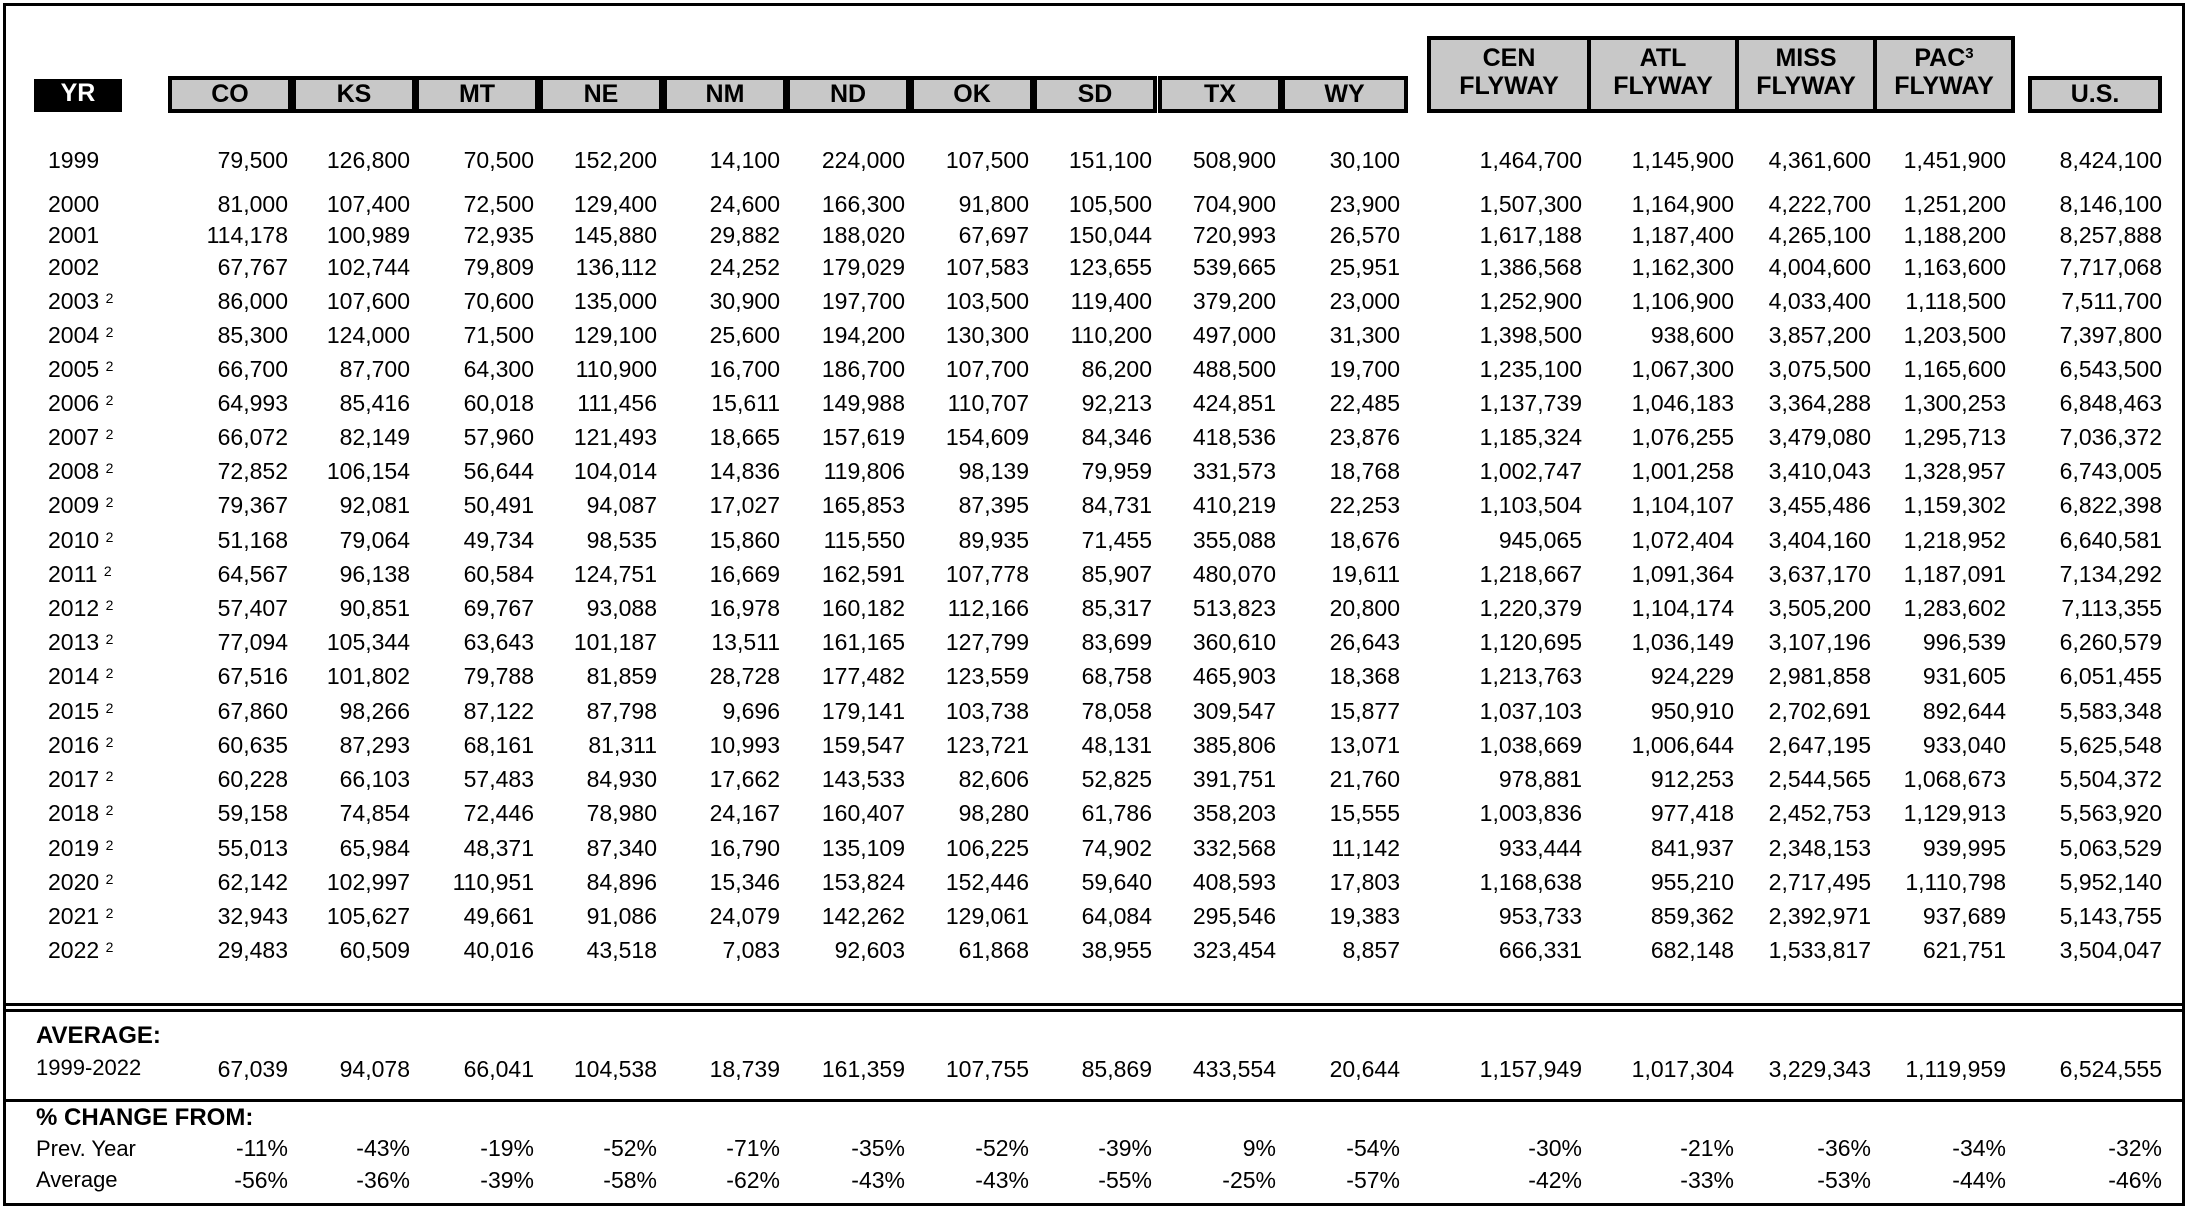 The image size is (2192, 1213). I want to click on year-cell: 2003 2, so click(98, 301).